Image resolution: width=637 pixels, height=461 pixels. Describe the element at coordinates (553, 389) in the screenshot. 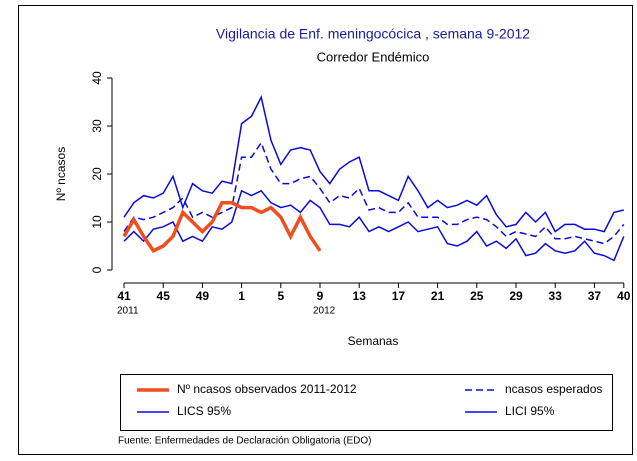

I see `legend-label: ncasos esperados` at that location.